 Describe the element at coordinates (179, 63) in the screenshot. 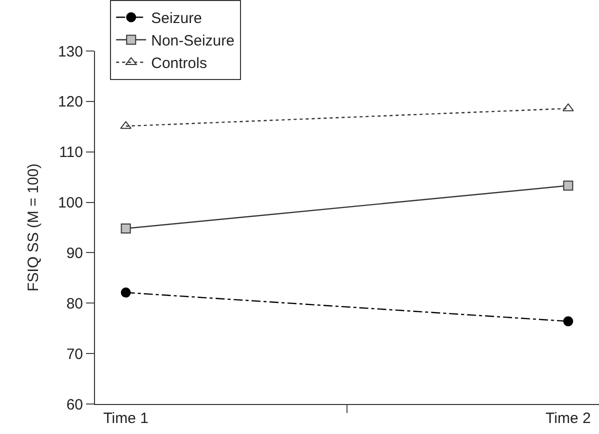

I see `legend-label: Controls` at that location.